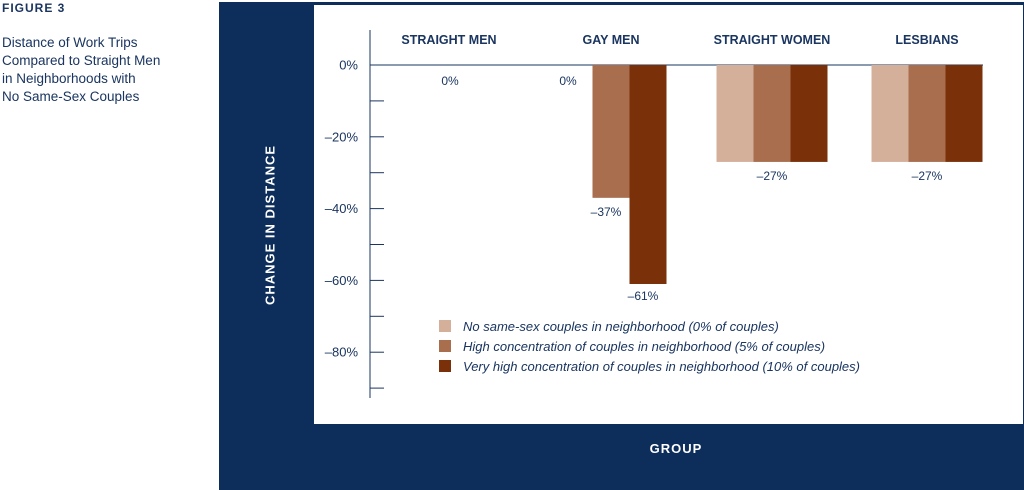 The height and width of the screenshot is (490, 1024). I want to click on figure-label: FIGURE 3, so click(34, 8).